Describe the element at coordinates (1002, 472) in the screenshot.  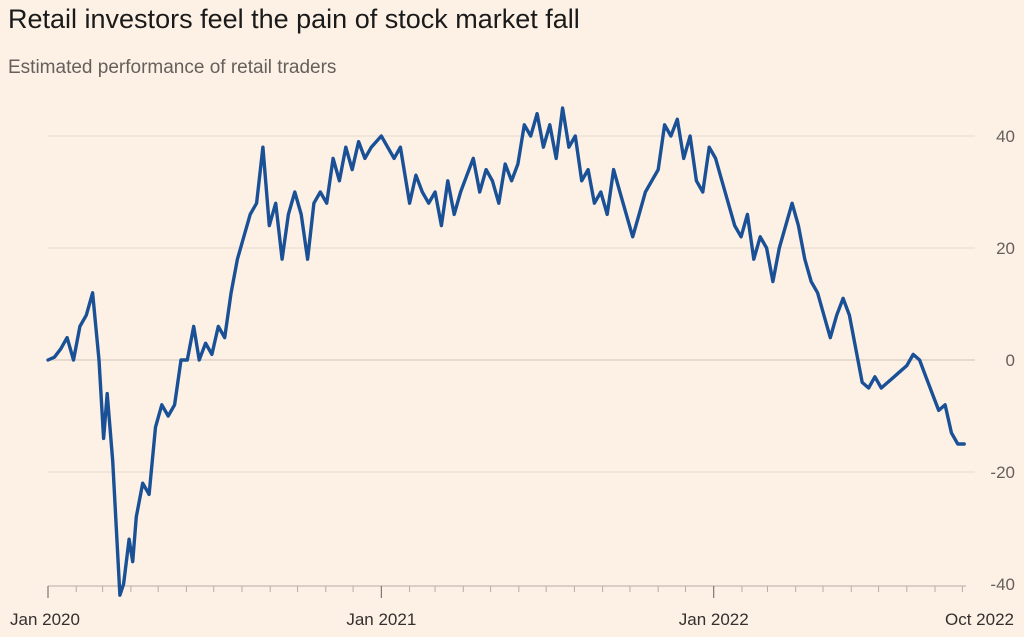
I see `y-tick-label: -20` at that location.